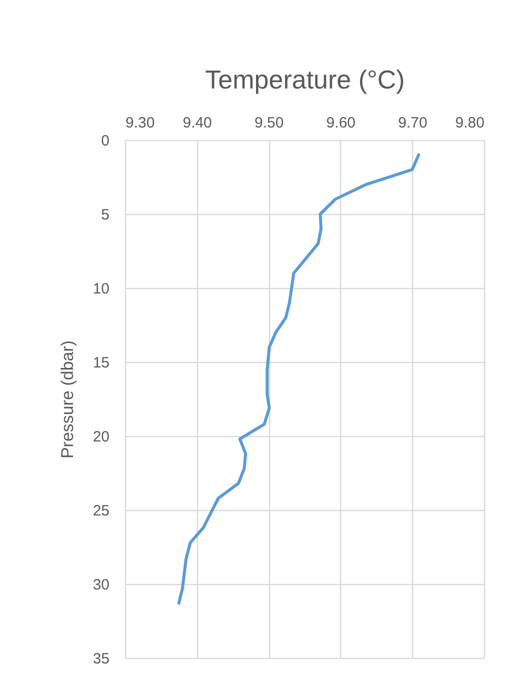  Describe the element at coordinates (413, 123) in the screenshot. I see `x-tick-label: 9.70` at that location.